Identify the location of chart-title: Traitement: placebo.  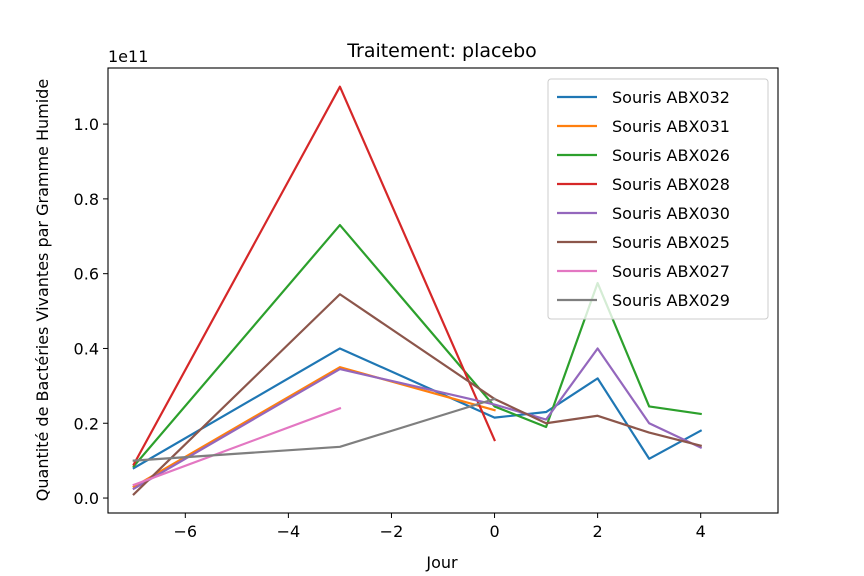
(441, 51).